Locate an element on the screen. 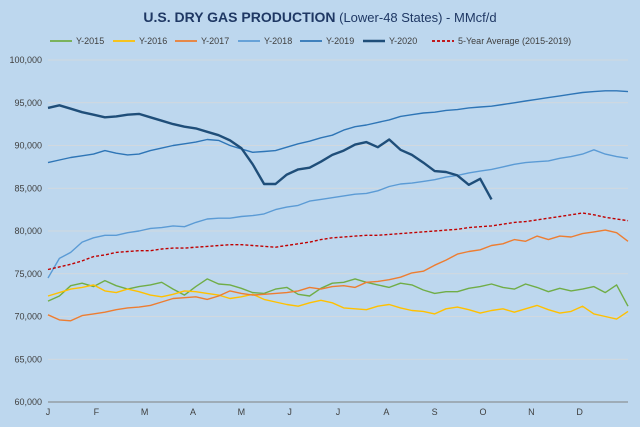 The width and height of the screenshot is (640, 427). legend-label-3: Y-2018 is located at coordinates (278, 41).